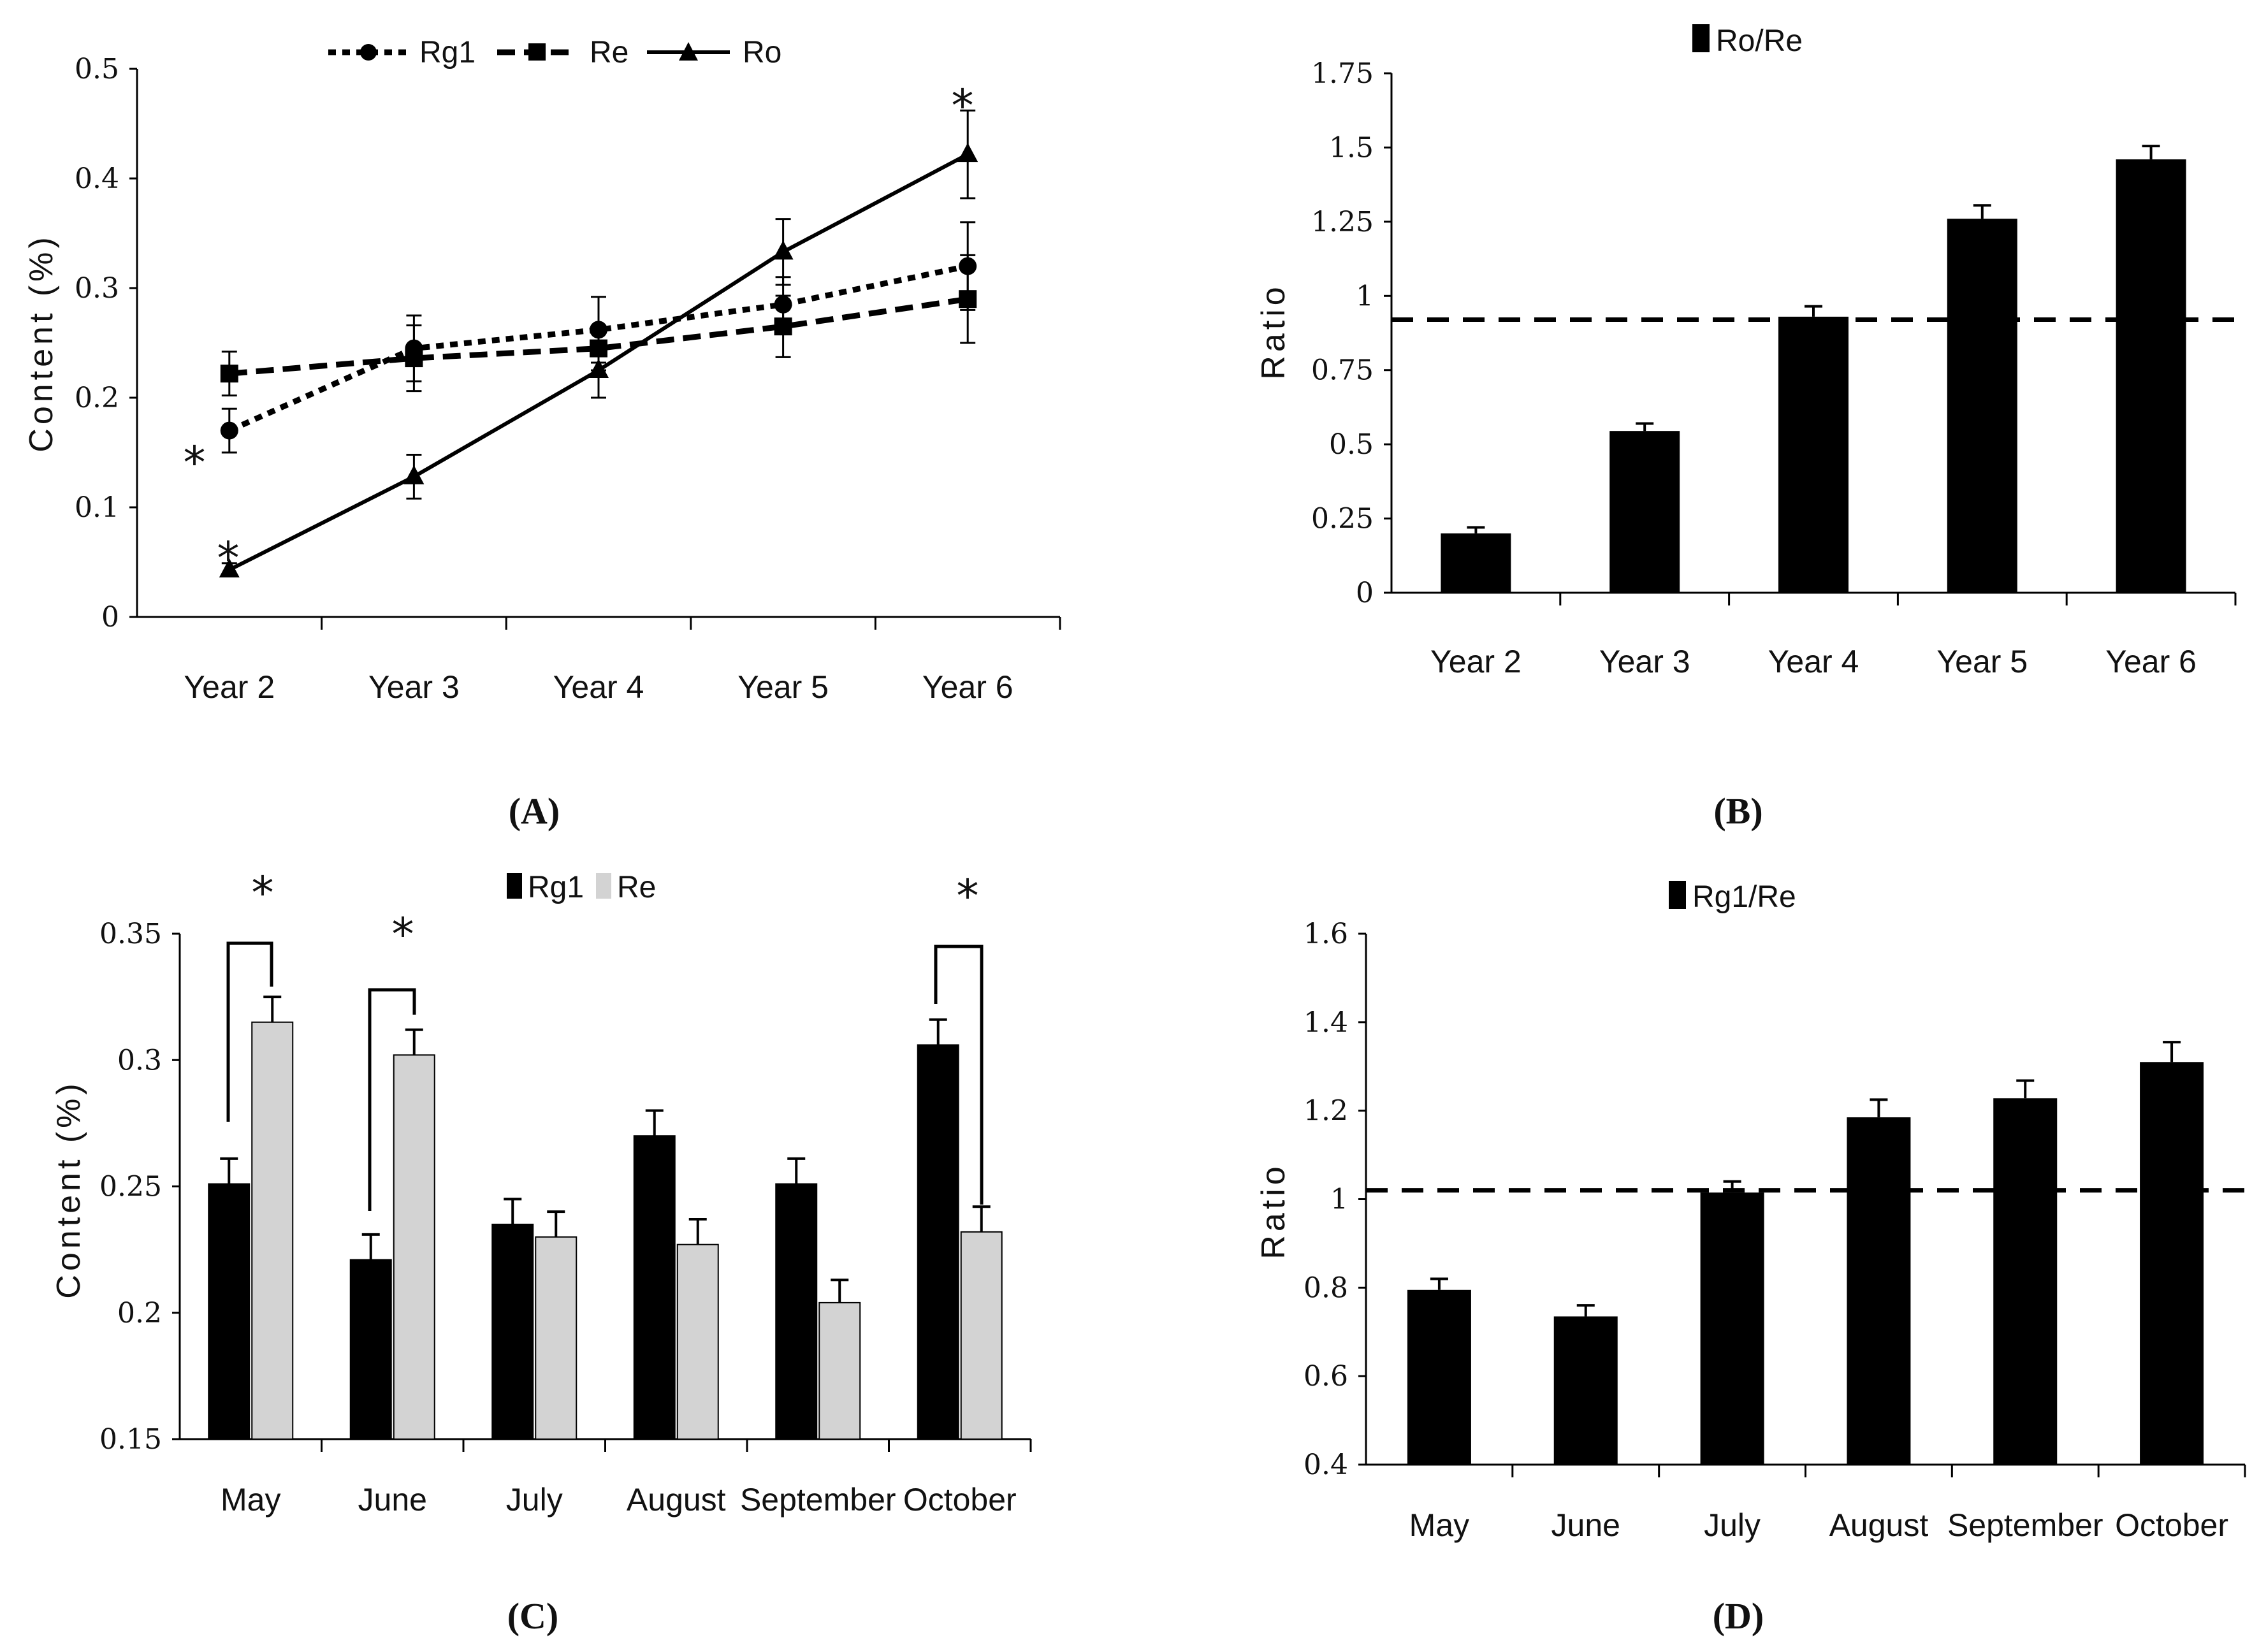 The height and width of the screenshot is (1652, 2259). What do you see at coordinates (97, 179) in the screenshot?
I see `panel-a-y-tick-label: 0.4` at bounding box center [97, 179].